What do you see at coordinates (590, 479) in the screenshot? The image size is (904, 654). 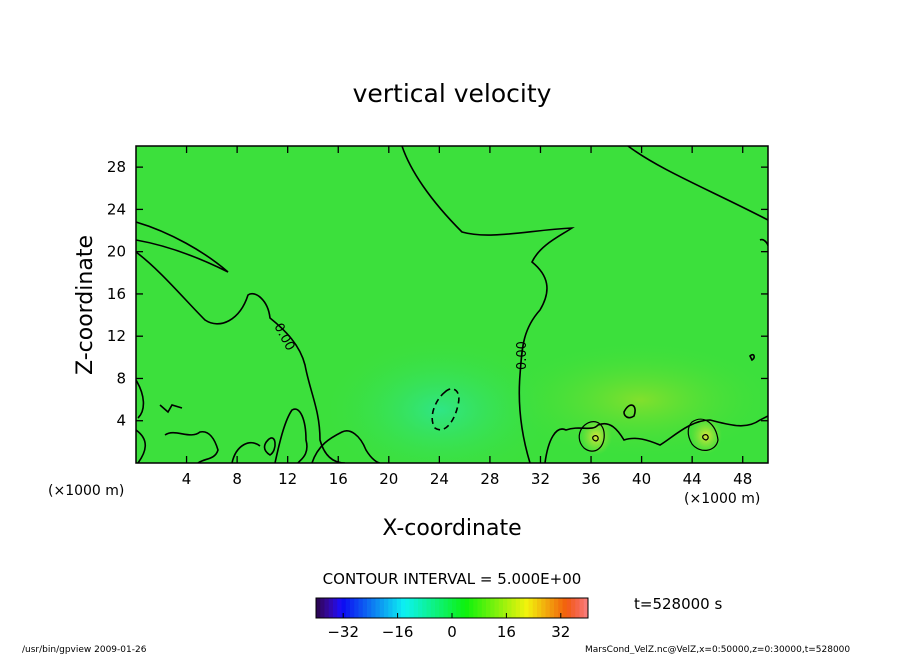 I see `x-tick-label: 36` at bounding box center [590, 479].